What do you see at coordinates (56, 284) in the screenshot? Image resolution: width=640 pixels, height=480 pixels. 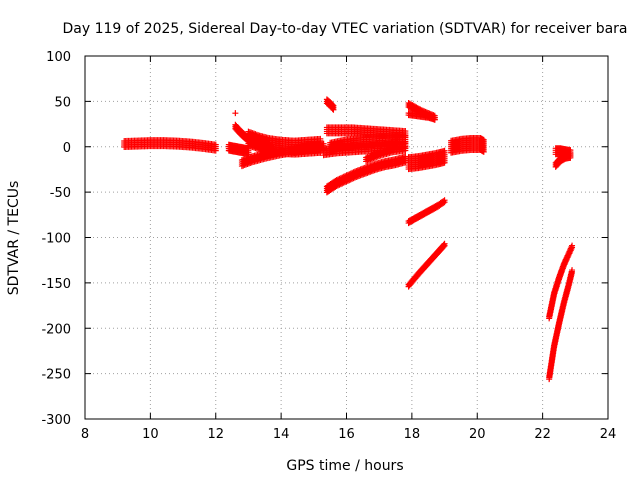 I see `y-tick-label: -150` at bounding box center [56, 284].